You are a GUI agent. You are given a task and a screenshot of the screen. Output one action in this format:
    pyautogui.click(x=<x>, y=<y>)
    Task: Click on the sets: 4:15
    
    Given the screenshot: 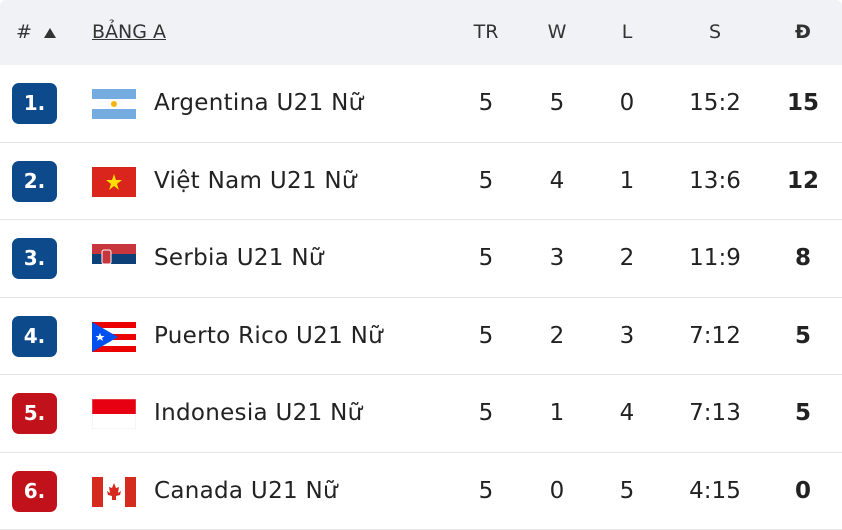 What is the action you would take?
    pyautogui.click(x=715, y=490)
    